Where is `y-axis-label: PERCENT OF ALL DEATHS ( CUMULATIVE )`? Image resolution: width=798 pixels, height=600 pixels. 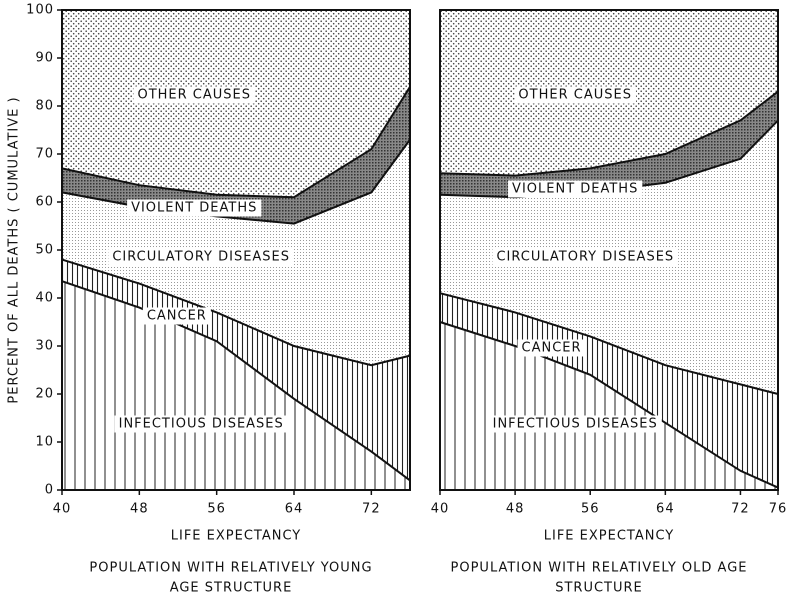 y-axis-label: PERCENT OF ALL DEATHS ( CUMULATIVE ) is located at coordinates (14, 249).